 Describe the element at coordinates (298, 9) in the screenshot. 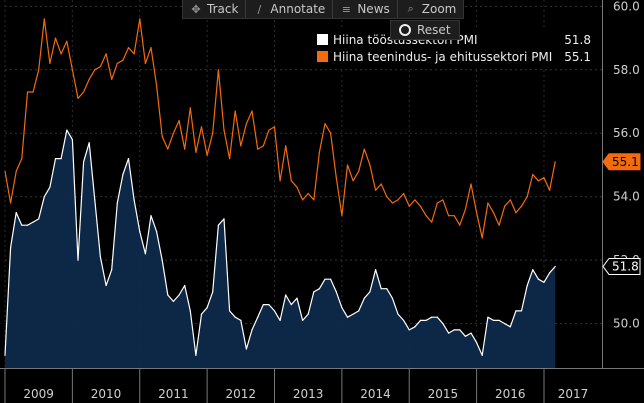

I see `annotate-label: Annotate` at that location.